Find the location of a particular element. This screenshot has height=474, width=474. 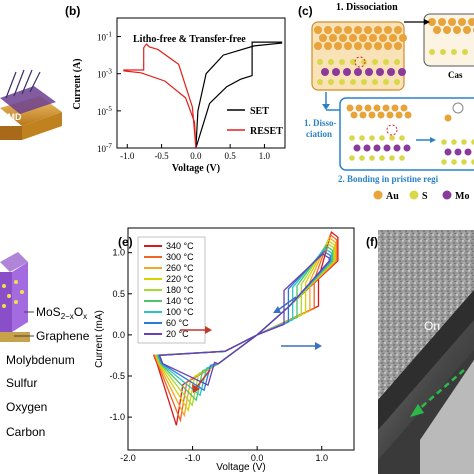

panel-b-xtick-label: -0.5 is located at coordinates (161, 156).